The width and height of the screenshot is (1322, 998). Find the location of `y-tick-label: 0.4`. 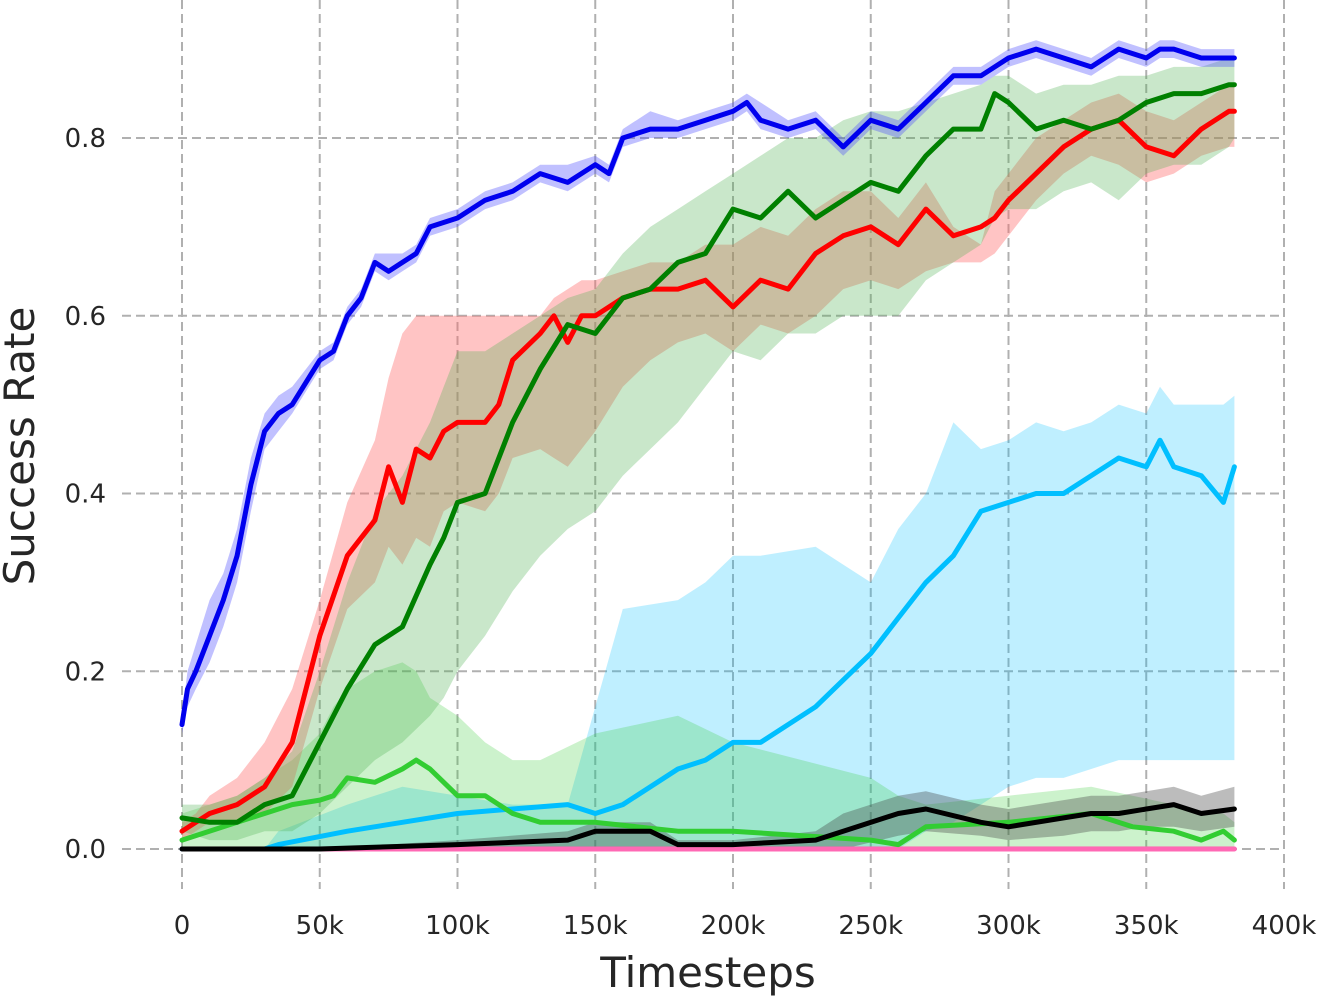

y-tick-label: 0.4 is located at coordinates (85, 495).